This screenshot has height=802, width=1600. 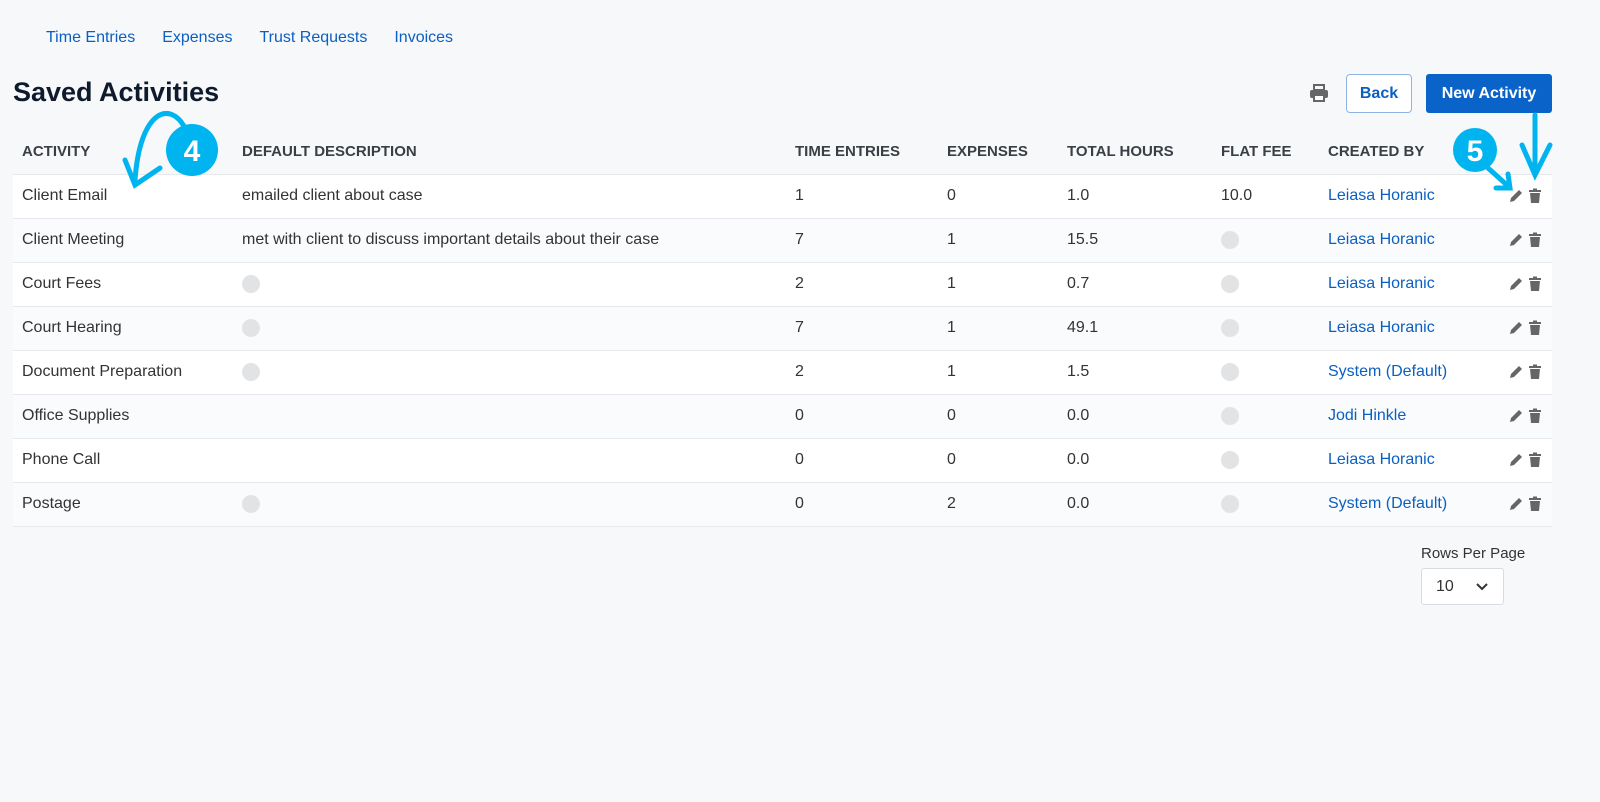 I want to click on activity-cell: Court Fees, so click(x=62, y=283).